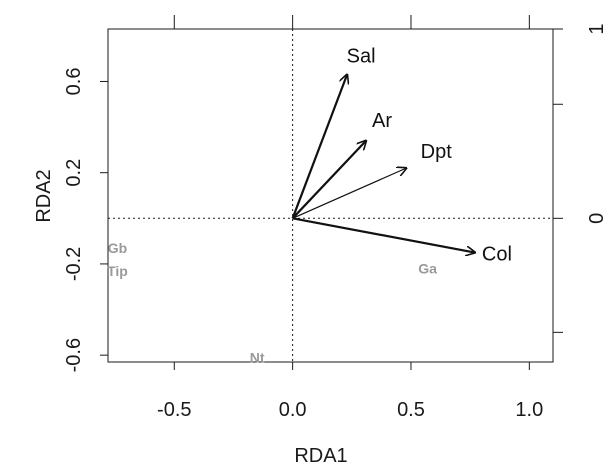 This screenshot has width=605, height=470. I want to click on right-tick-label: 0, so click(595, 218).